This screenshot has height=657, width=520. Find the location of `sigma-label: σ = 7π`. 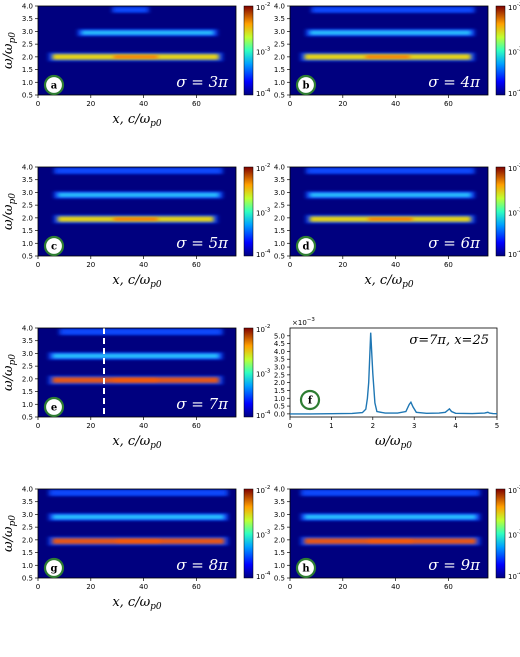

sigma-label: σ = 7π is located at coordinates (202, 404).